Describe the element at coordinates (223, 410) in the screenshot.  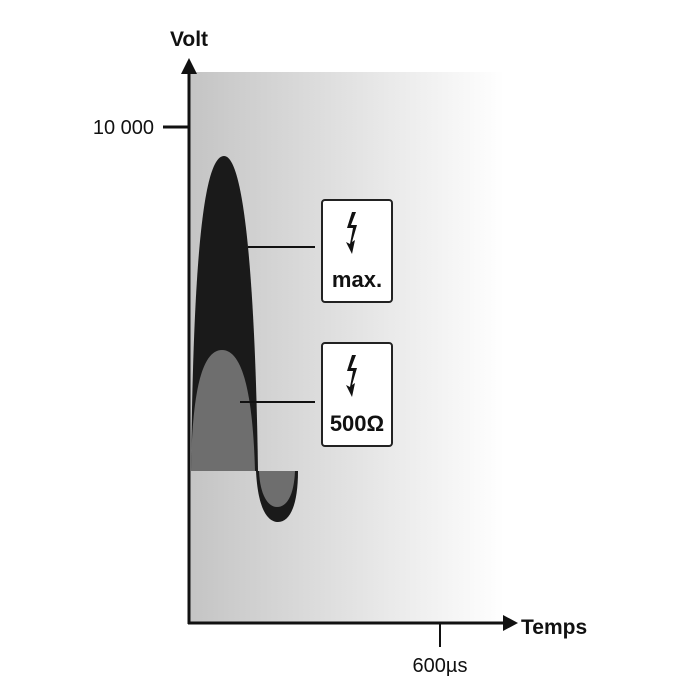
I see `500-ohm-pulse` at that location.